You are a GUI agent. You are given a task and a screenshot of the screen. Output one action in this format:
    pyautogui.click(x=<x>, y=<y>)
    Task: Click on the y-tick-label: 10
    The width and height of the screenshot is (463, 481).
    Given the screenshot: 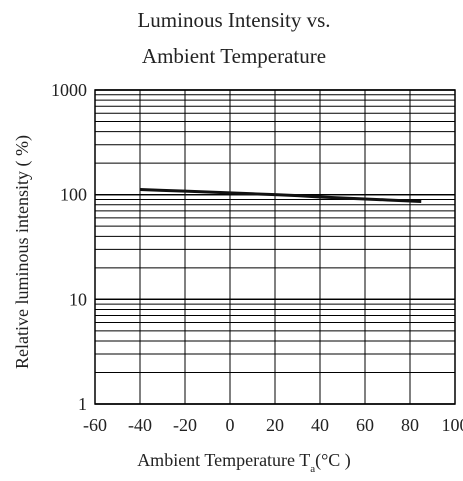 What is the action you would take?
    pyautogui.click(x=78, y=299)
    